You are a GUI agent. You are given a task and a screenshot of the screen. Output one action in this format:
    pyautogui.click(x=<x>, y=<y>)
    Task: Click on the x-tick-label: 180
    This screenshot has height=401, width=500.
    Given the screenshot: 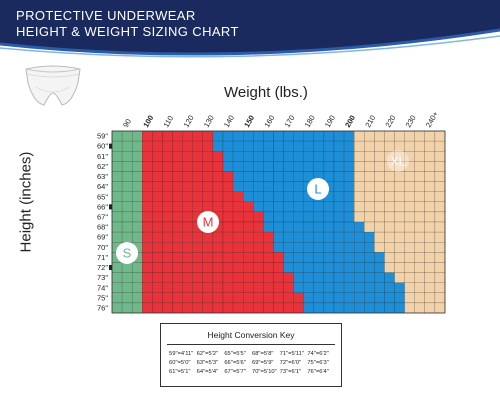 What is the action you would take?
    pyautogui.click(x=310, y=121)
    